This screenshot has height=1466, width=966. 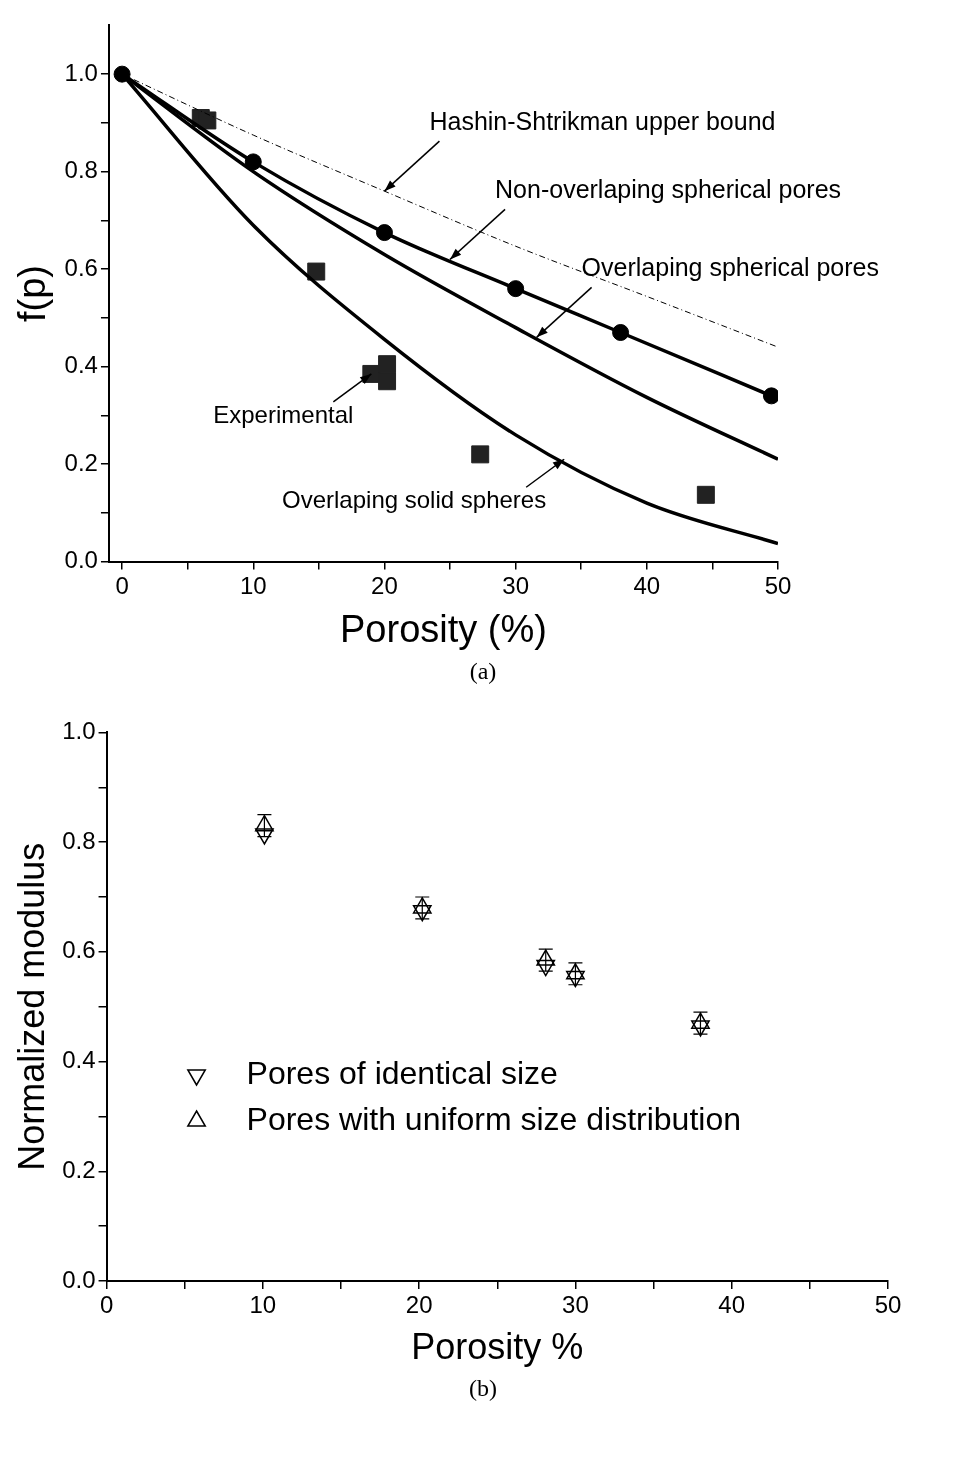 What do you see at coordinates (602, 120) in the screenshot?
I see `annotation: Hashin-Shtrikman upper bound` at bounding box center [602, 120].